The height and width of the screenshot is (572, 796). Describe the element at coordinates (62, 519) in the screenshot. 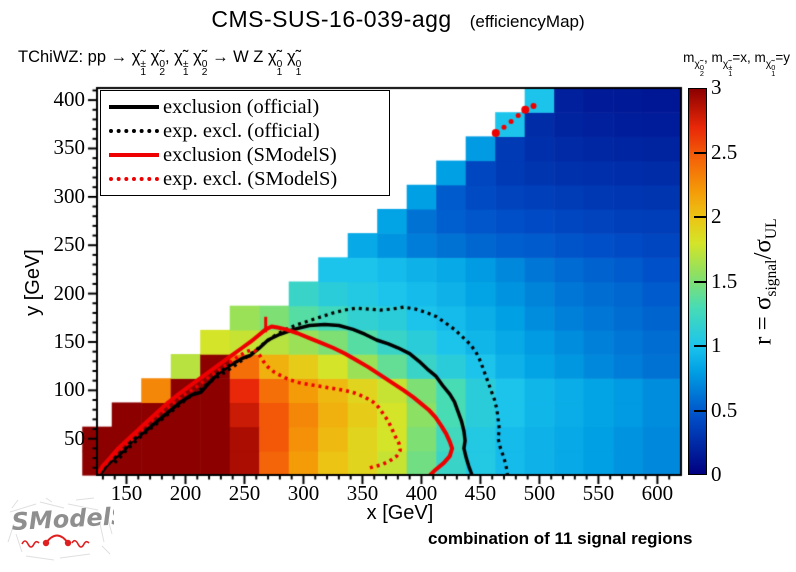

I see `logo-wordmark: SModelS` at that location.